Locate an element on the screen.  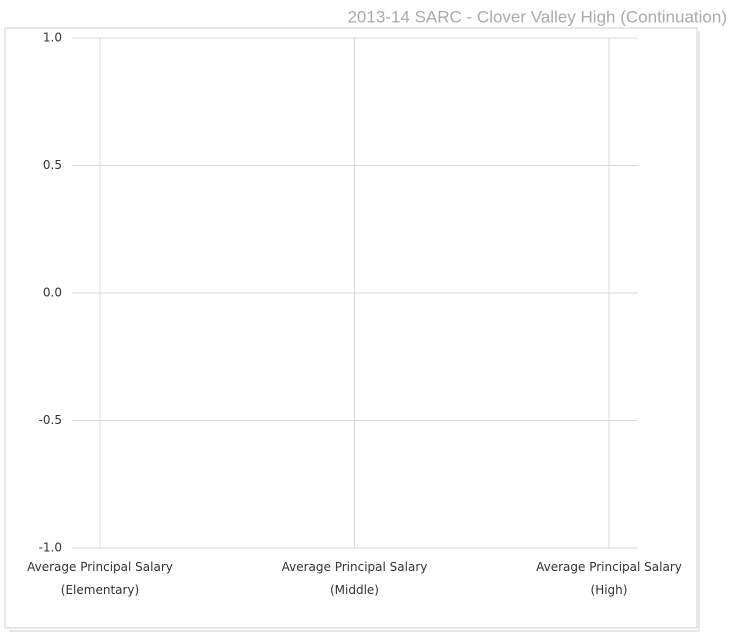
y-tick-label: -1.0 is located at coordinates (50, 548).